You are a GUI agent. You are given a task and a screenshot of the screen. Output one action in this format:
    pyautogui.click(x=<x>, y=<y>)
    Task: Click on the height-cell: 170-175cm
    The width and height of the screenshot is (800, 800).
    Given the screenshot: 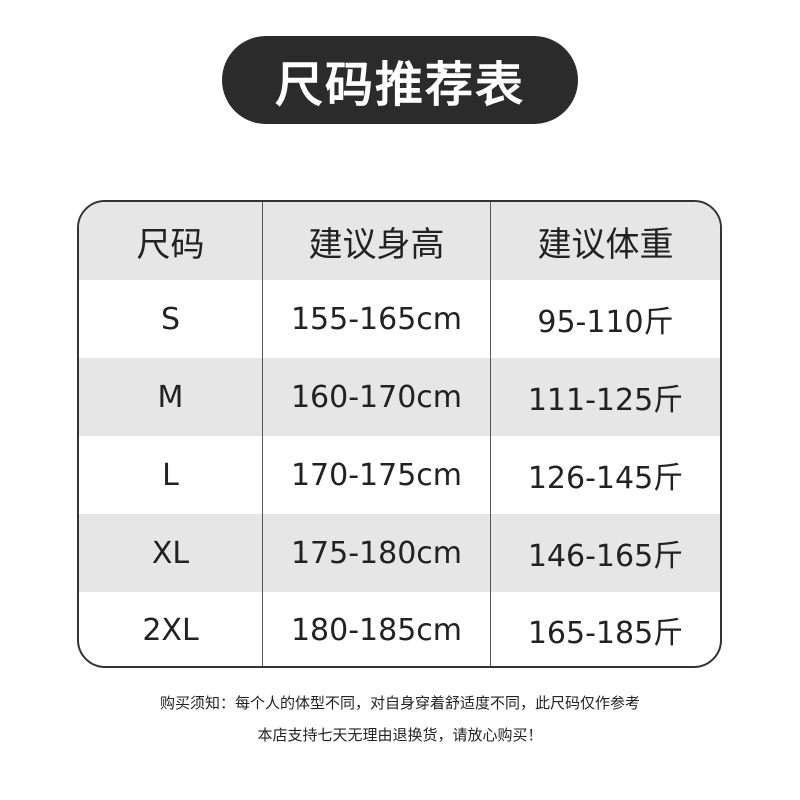 What is the action you would take?
    pyautogui.click(x=377, y=475)
    